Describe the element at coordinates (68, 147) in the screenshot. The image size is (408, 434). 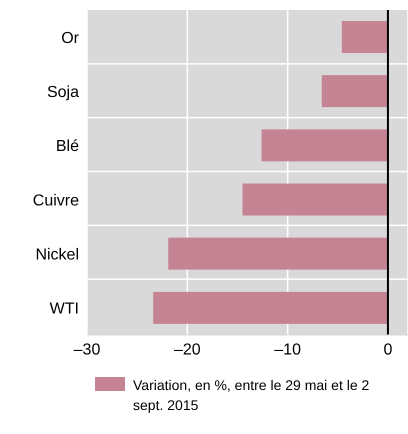
I see `y-tick-label: Blé` at that location.